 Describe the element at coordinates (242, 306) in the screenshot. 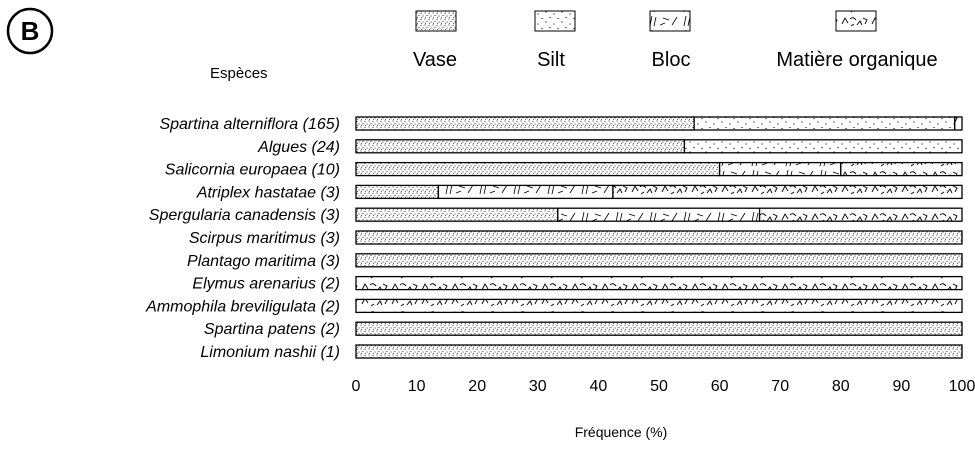

I see `category-label: Ammophila breviligulata (2)` at that location.